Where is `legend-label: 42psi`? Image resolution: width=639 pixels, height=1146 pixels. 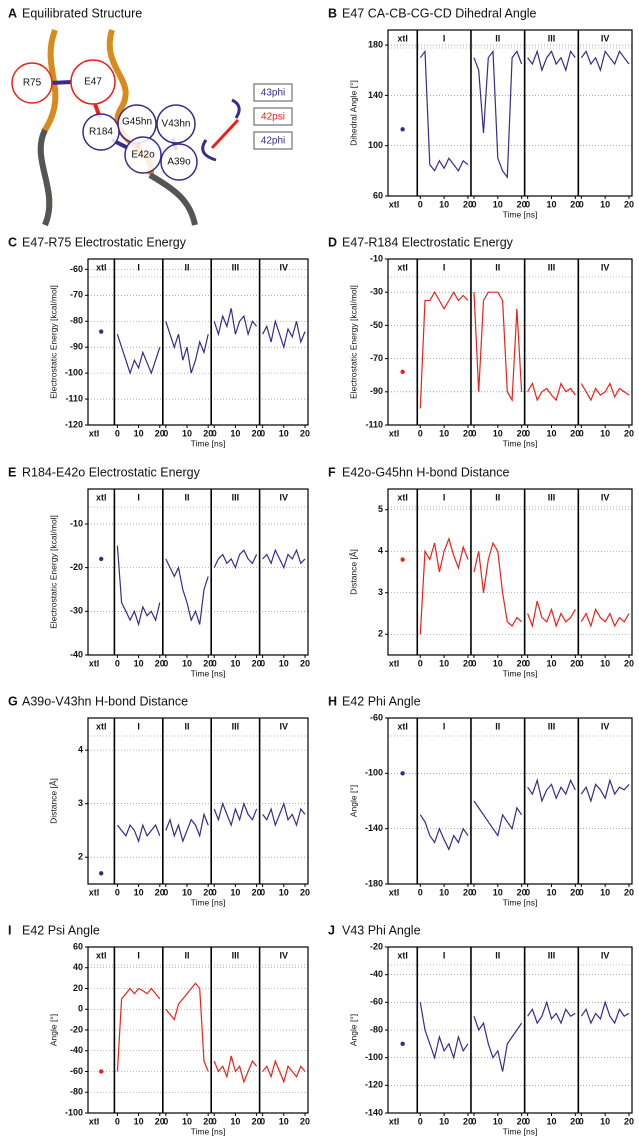
legend-label: 42psi is located at coordinates (273, 117).